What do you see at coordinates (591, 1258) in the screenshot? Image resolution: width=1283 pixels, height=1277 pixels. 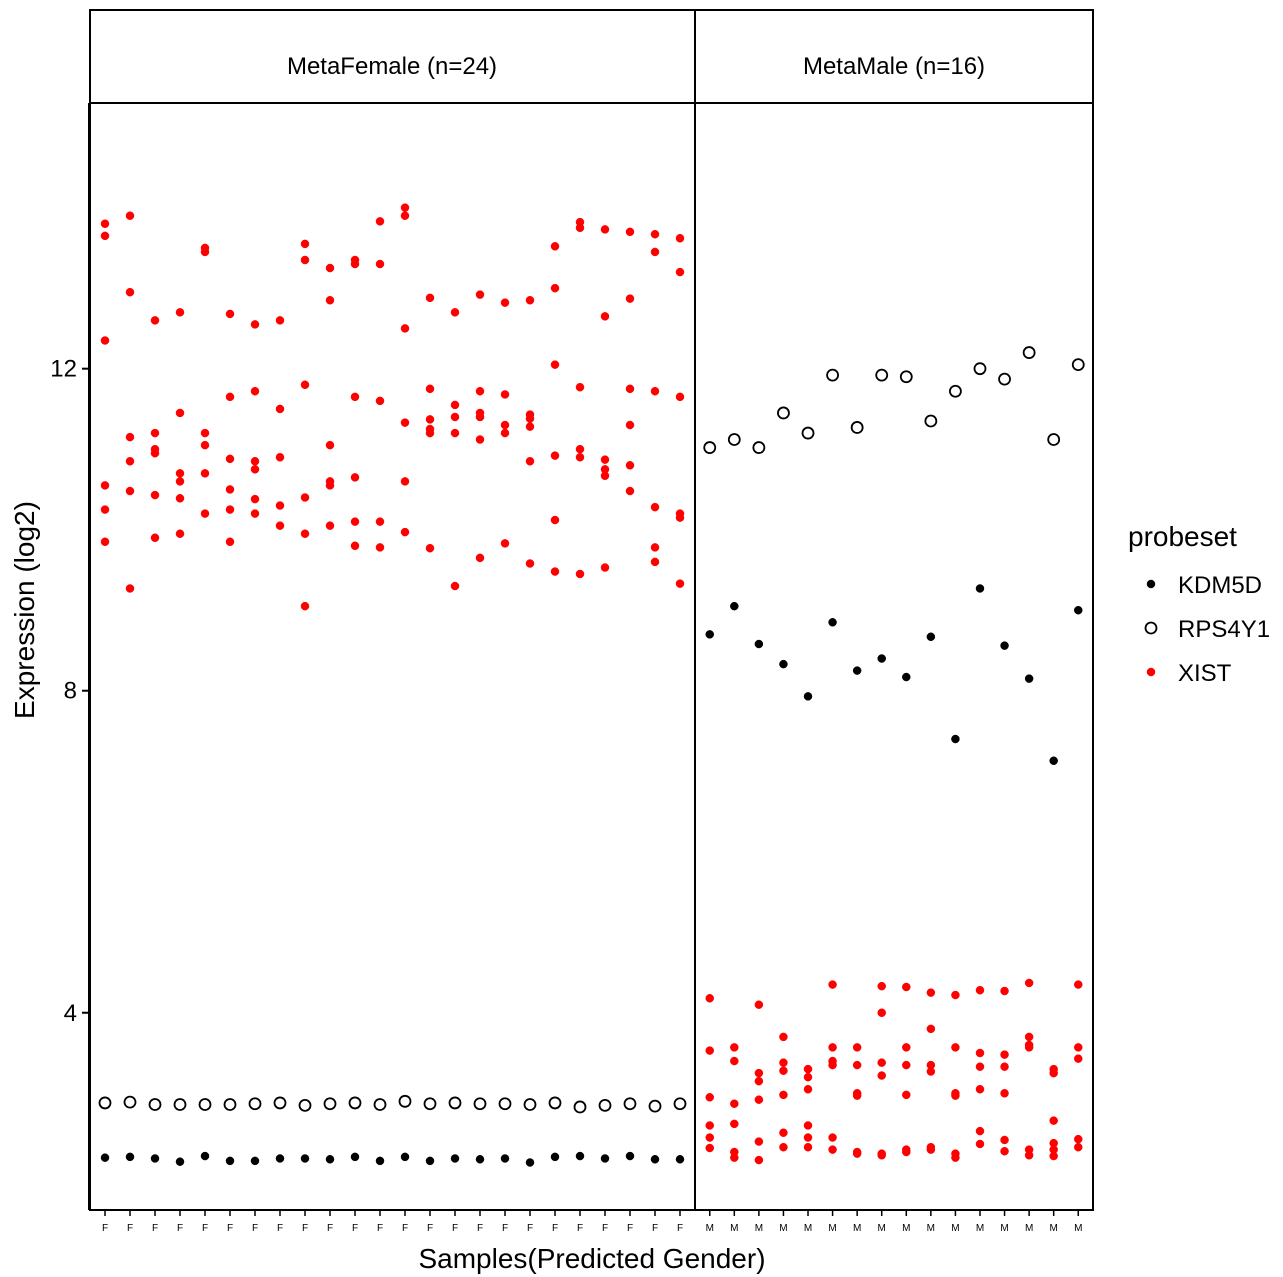 I see `x-axis-title: Samples(Predicted Gender)` at bounding box center [591, 1258].